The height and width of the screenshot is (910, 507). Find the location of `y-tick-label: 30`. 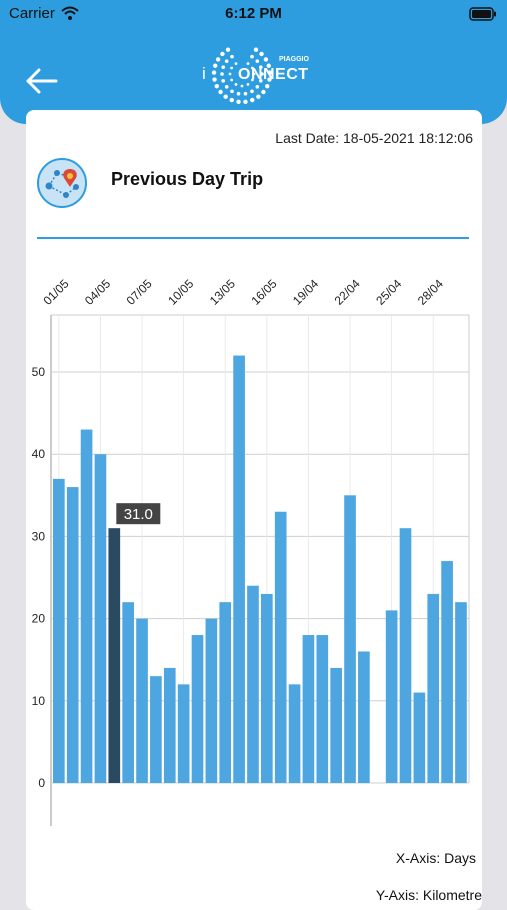

y-tick-label: 30 is located at coordinates (39, 536).